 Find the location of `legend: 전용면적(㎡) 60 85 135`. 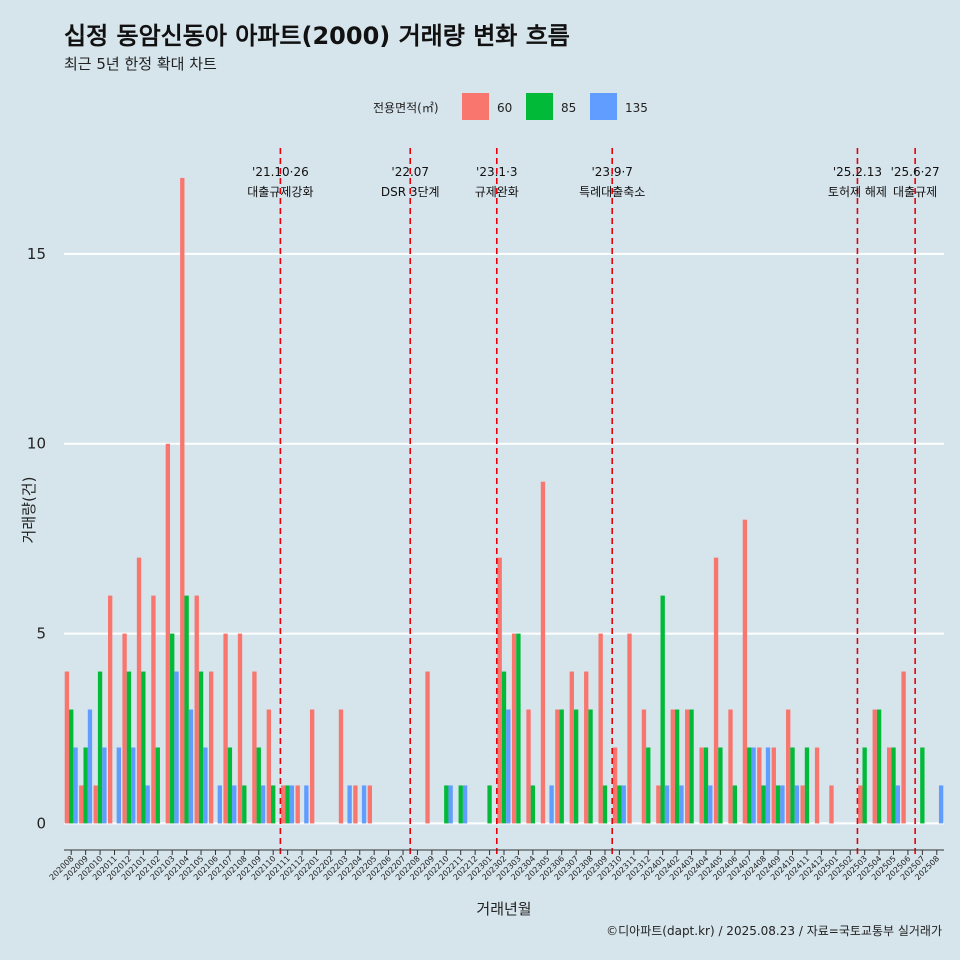

legend: 전용면적(㎡) 60 85 135 is located at coordinates (510, 106).